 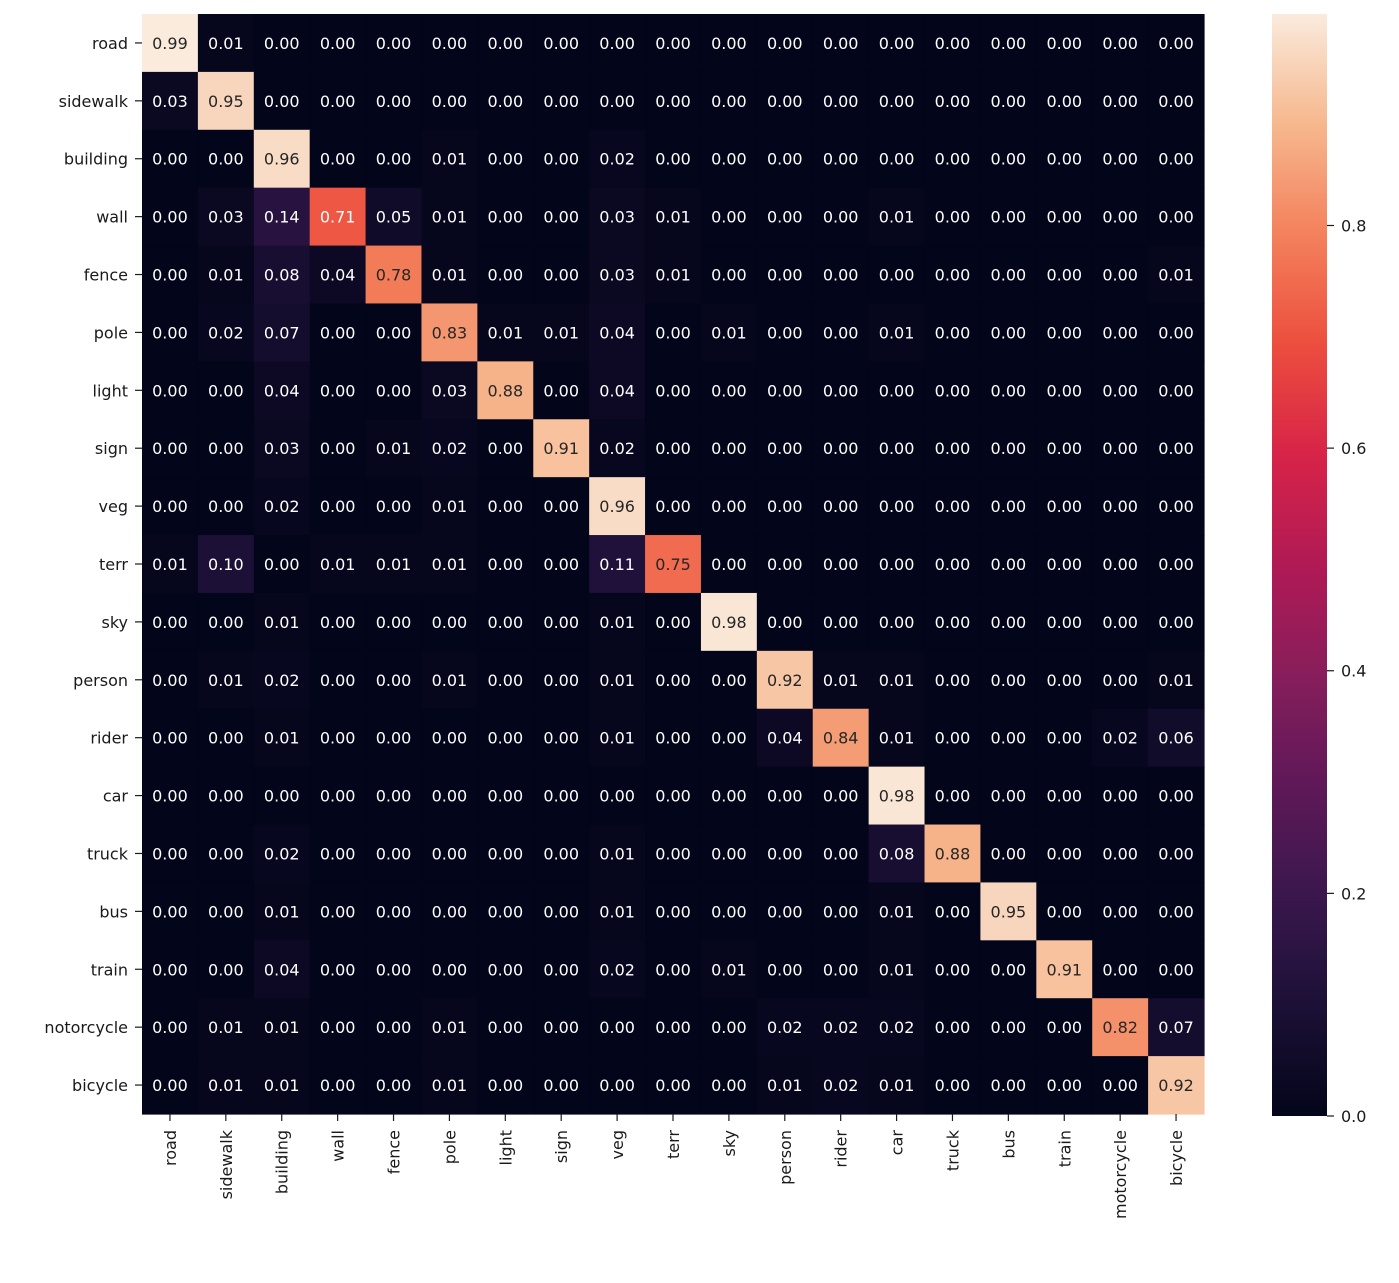 I want to click on cell-value-label: 0.03, so click(x=170, y=101).